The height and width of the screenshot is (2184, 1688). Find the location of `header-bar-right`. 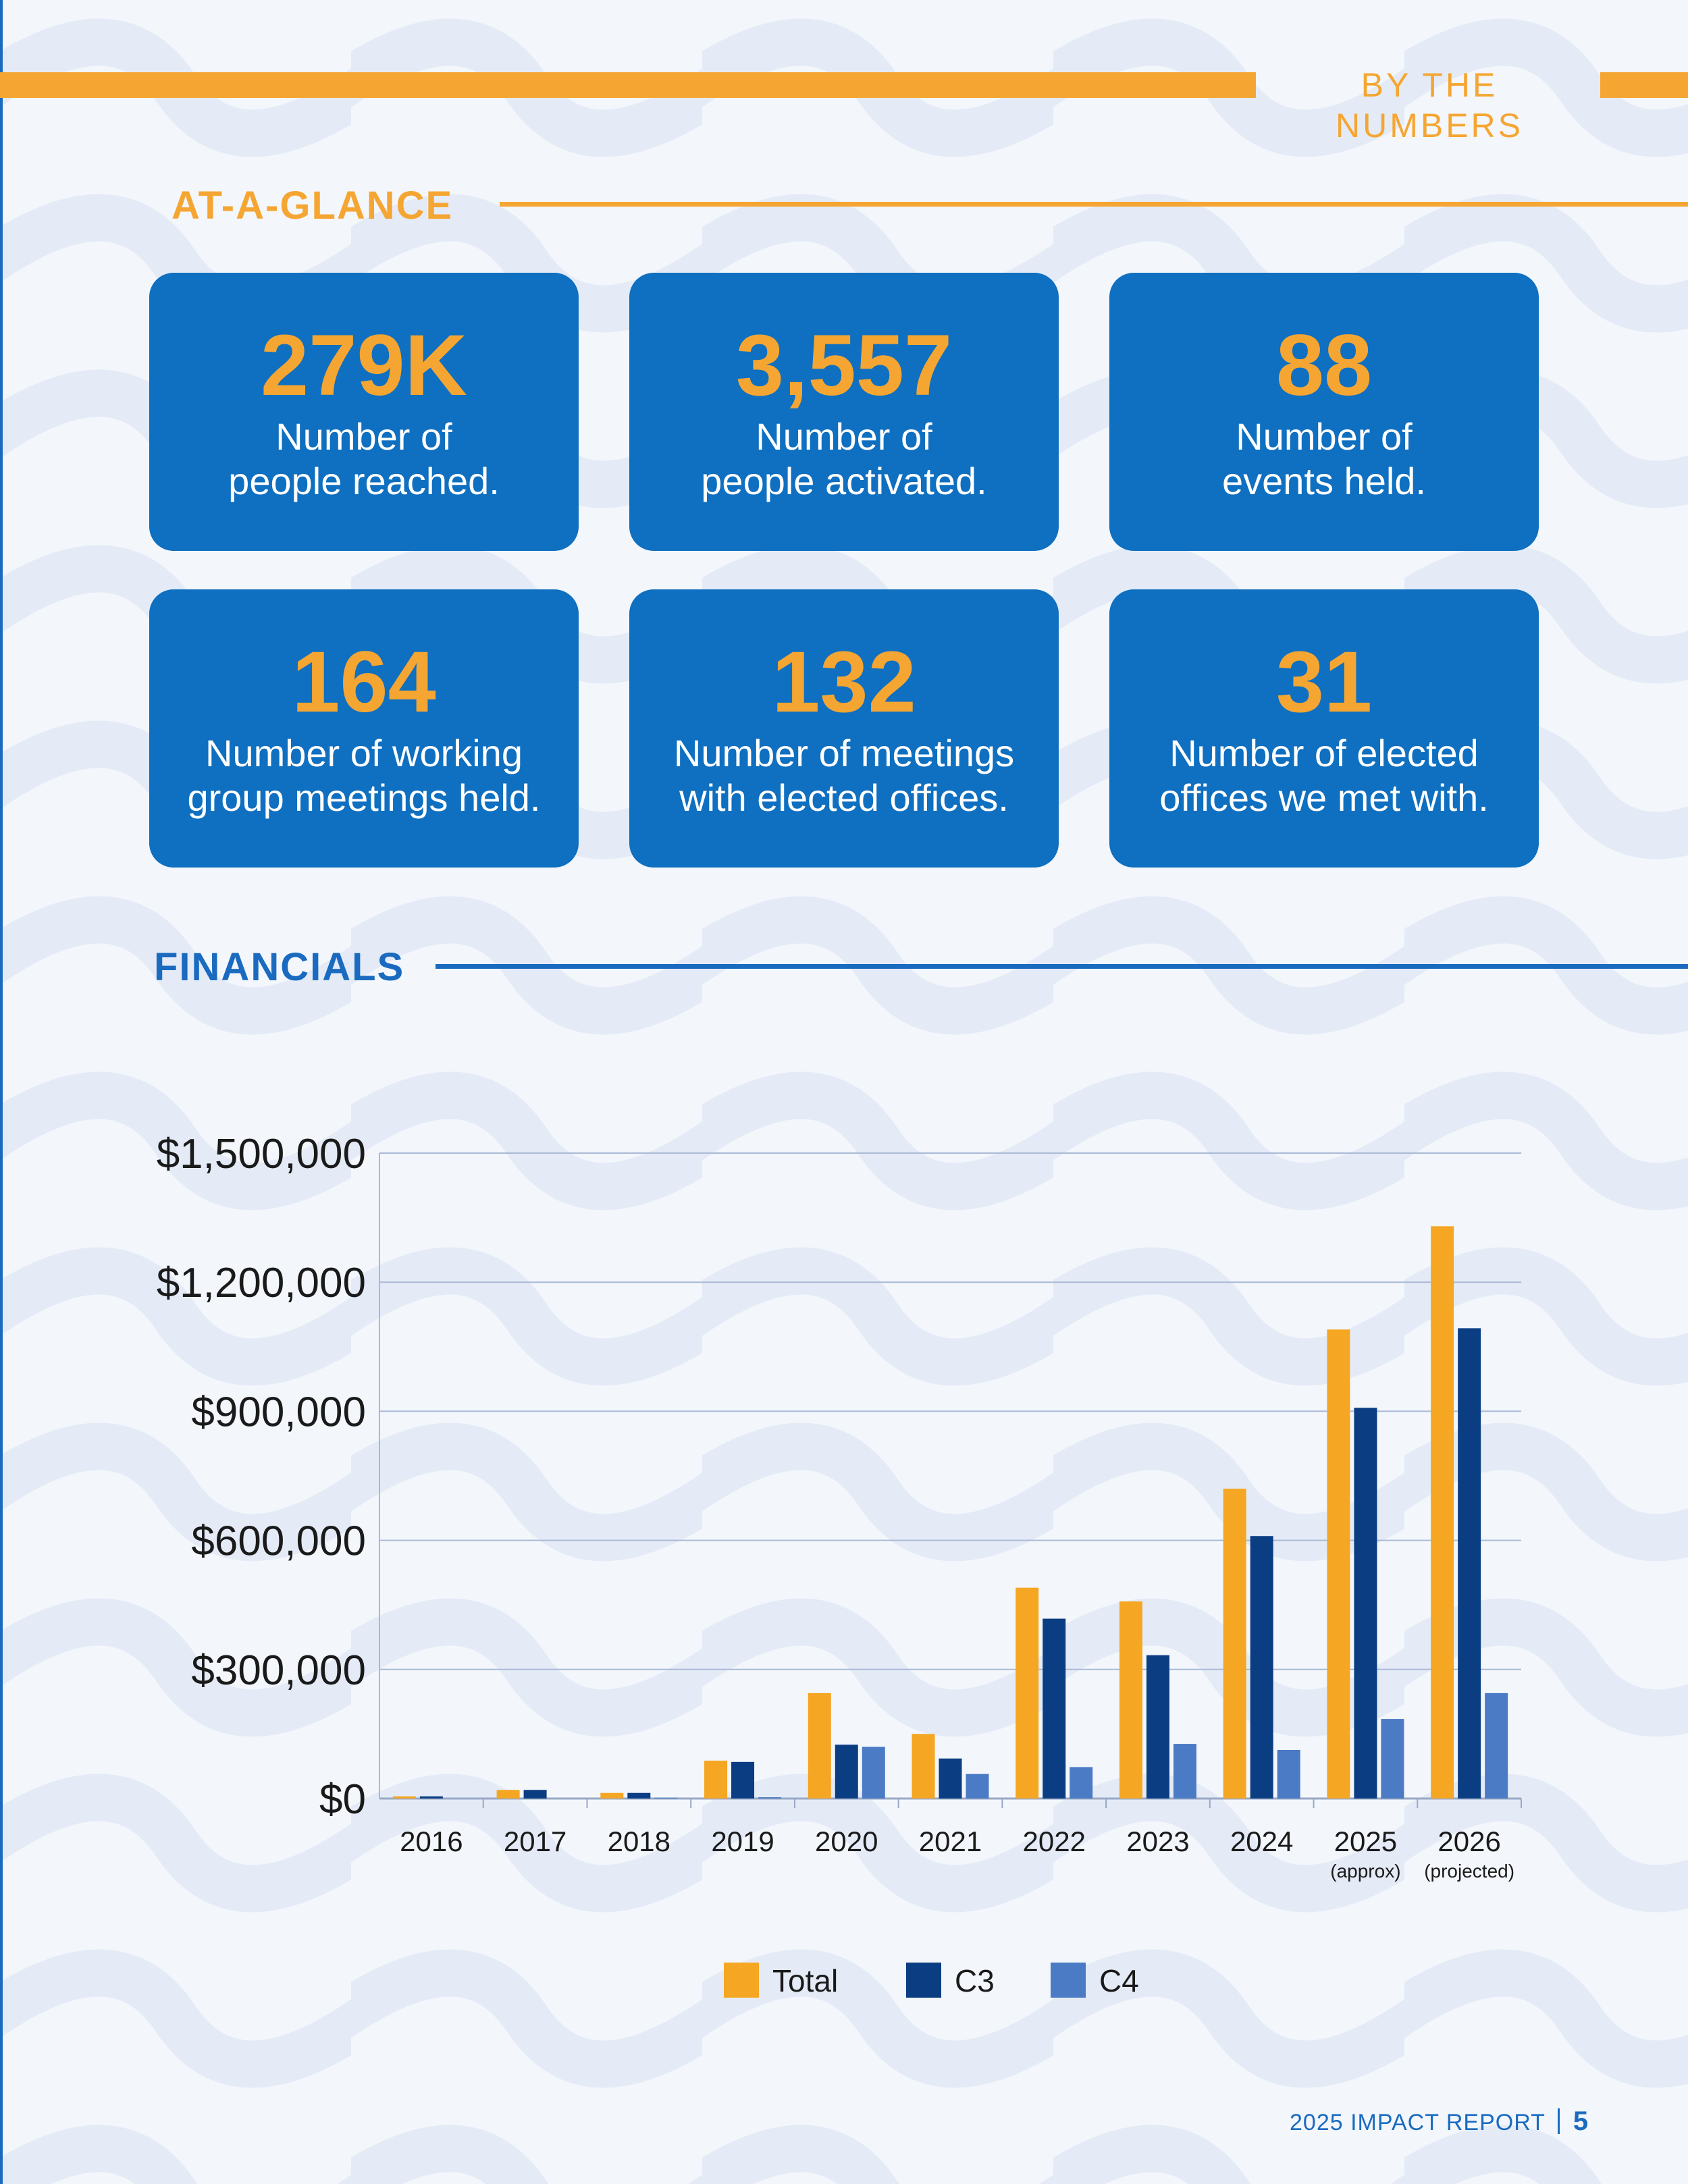

header-bar-right is located at coordinates (1644, 85).